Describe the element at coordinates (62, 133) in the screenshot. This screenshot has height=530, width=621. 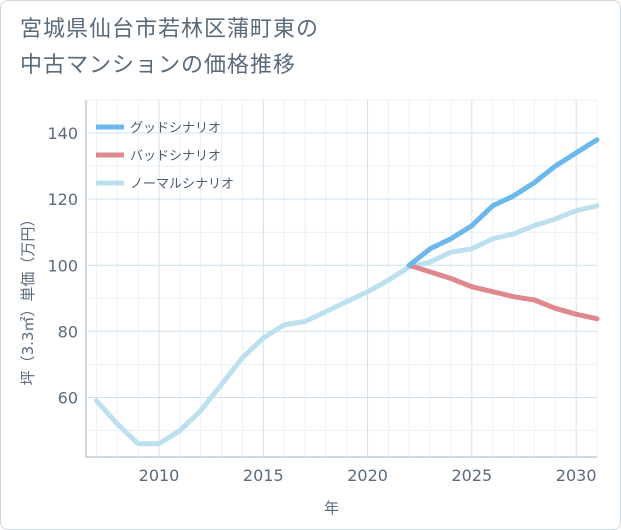
I see `y-tick-label: 140` at that location.